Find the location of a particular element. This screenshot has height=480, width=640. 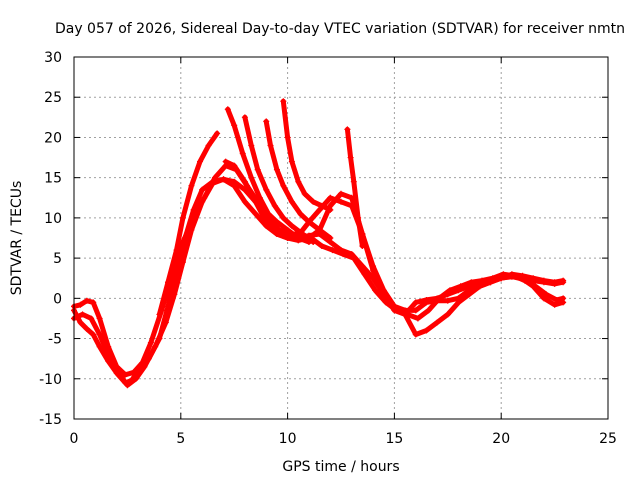

y-tick-label: -15 is located at coordinates (50, 420).